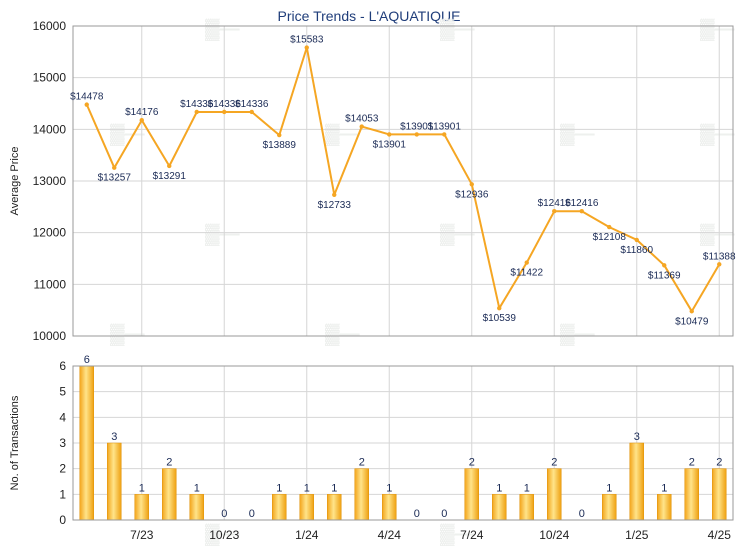 The image size is (740, 550). Describe the element at coordinates (62, 494) in the screenshot. I see `y-tick-label: 1` at that location.